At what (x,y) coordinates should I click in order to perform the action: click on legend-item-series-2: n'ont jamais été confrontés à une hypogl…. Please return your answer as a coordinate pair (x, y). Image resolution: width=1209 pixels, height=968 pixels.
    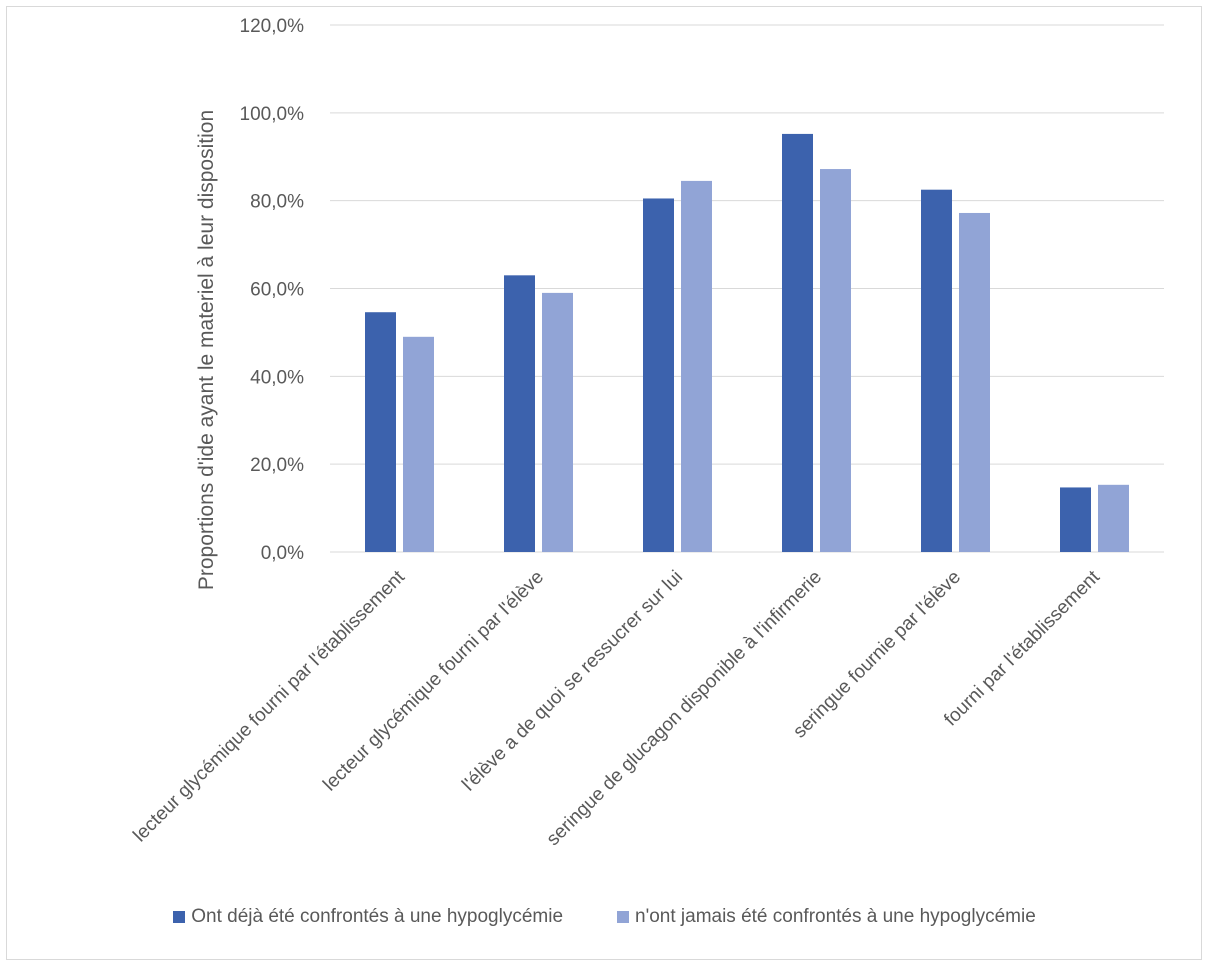
    Looking at the image, I should click on (826, 917).